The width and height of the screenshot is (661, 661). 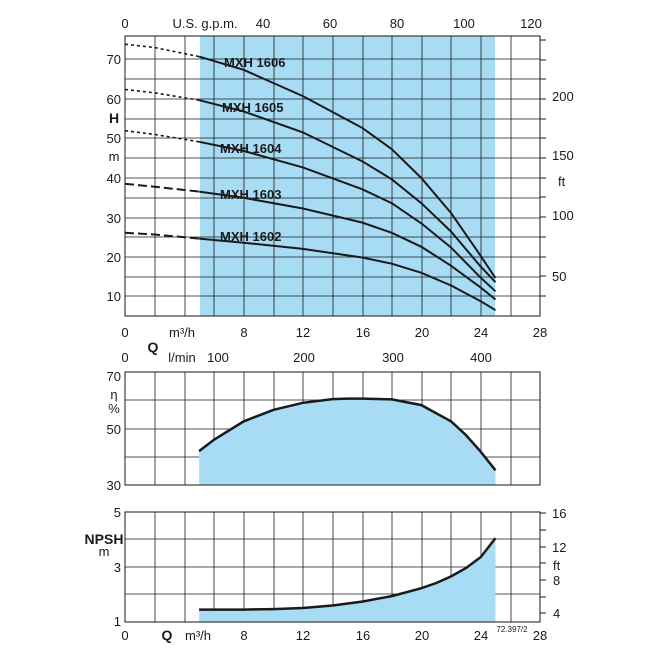 What do you see at coordinates (117, 621) in the screenshot?
I see `npsh-tick-1: 1` at bounding box center [117, 621].